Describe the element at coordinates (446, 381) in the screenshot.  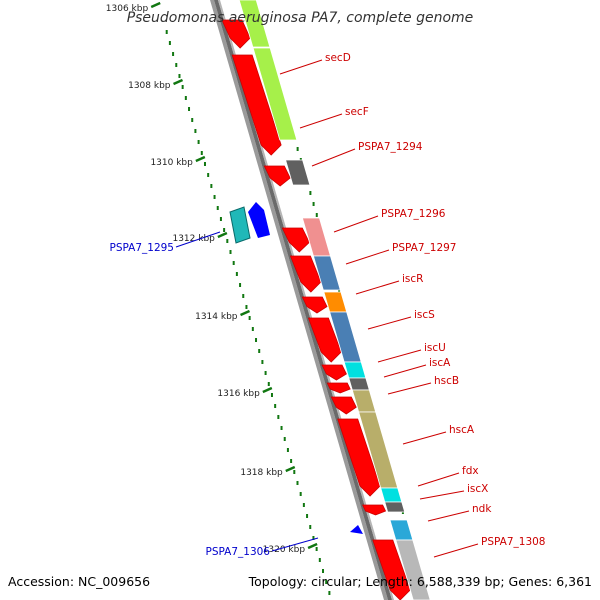
I see `gene-label-hscb: hscB` at that location.